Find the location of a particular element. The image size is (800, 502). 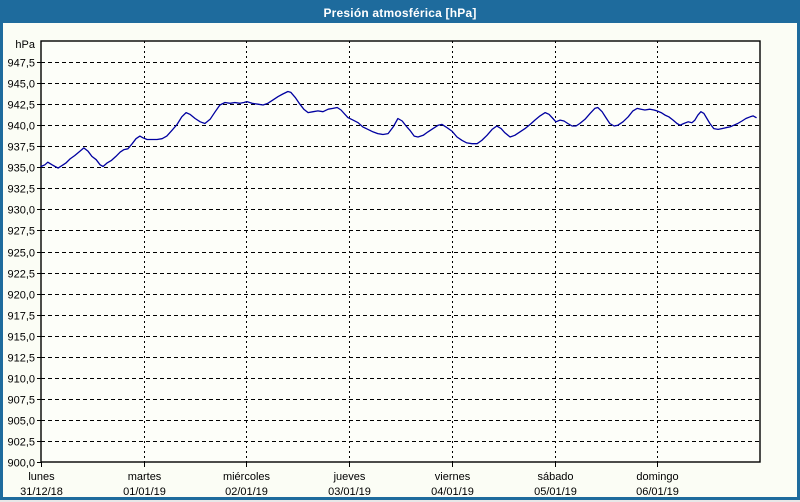

y-tick-label: 915,0 is located at coordinates (21, 338).